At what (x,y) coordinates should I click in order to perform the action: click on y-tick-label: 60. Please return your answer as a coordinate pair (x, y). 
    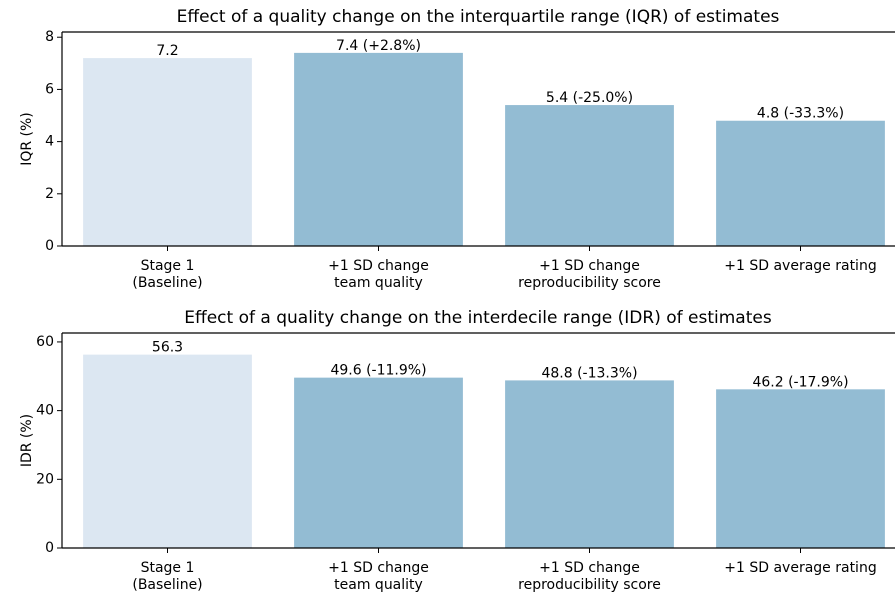
    Looking at the image, I should click on (45, 342).